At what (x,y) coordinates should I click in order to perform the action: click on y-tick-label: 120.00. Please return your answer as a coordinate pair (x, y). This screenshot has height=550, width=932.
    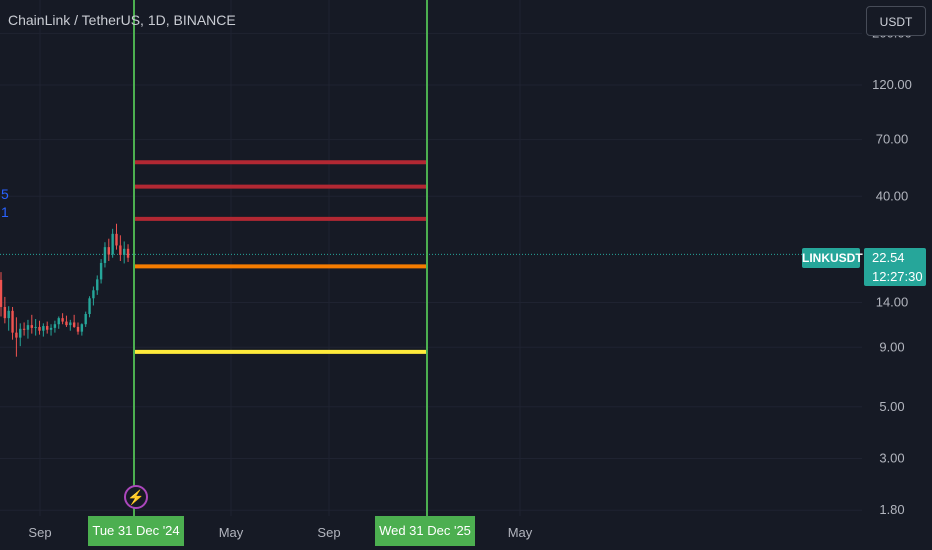
    Looking at the image, I should click on (892, 84).